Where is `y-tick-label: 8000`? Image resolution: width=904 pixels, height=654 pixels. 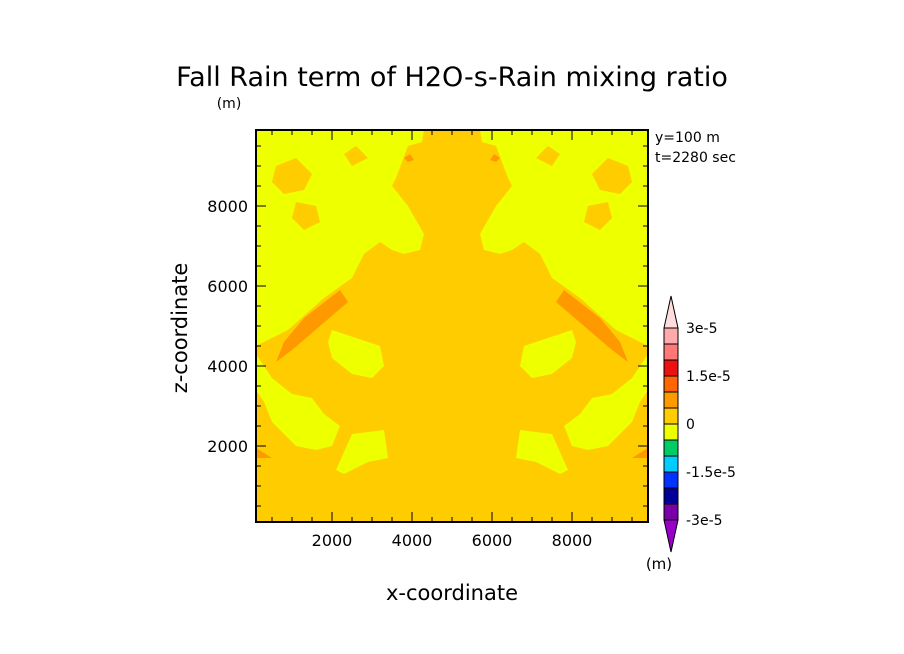 y-tick-label: 8000 is located at coordinates (227, 206).